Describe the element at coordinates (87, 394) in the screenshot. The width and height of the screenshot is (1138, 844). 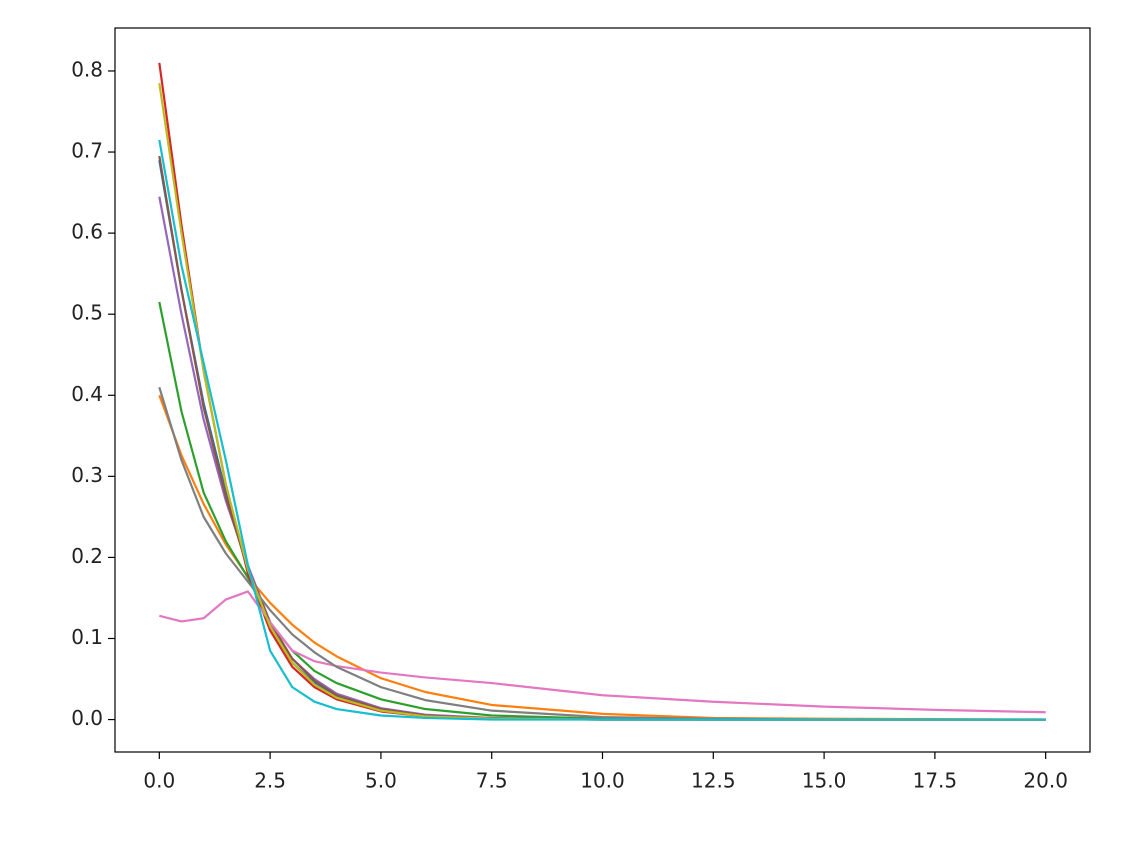
I see `y-tick-label: 0.4` at that location.